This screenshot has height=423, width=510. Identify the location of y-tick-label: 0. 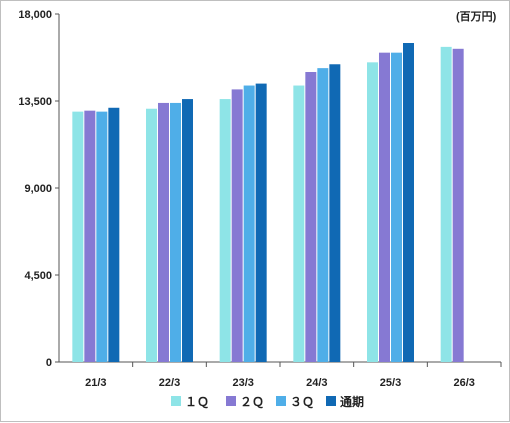
(49, 363).